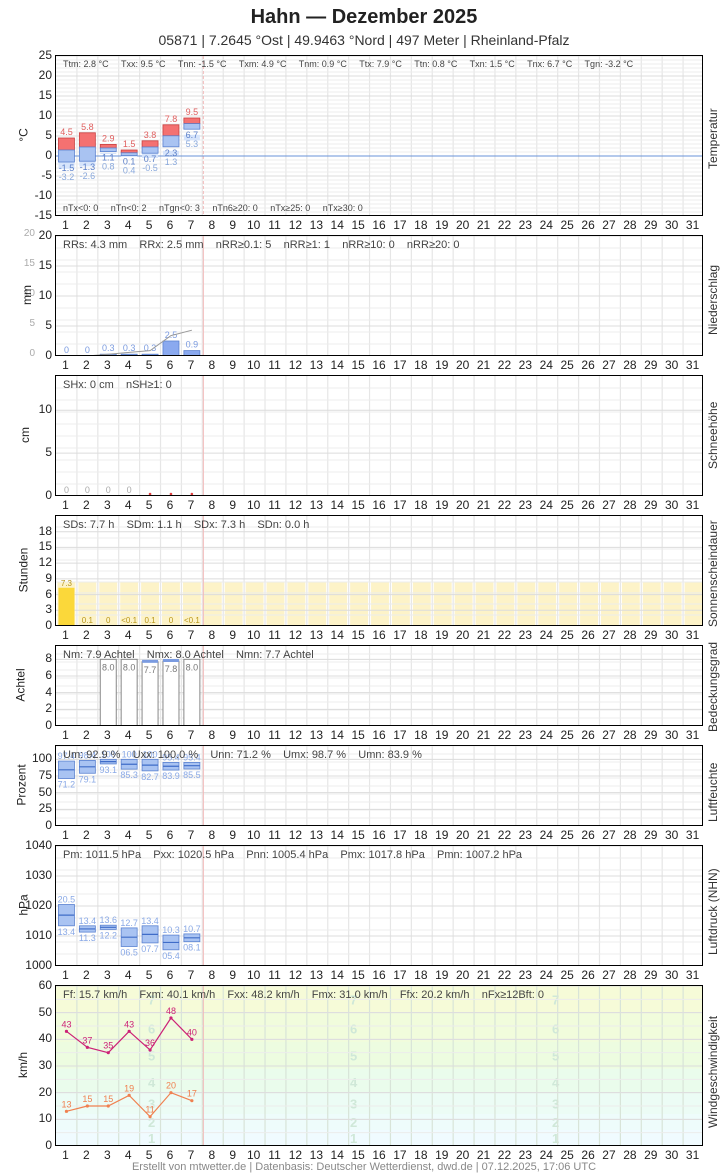 The image size is (728, 1175). I want to click on x-tick: 17, so click(400, 635).